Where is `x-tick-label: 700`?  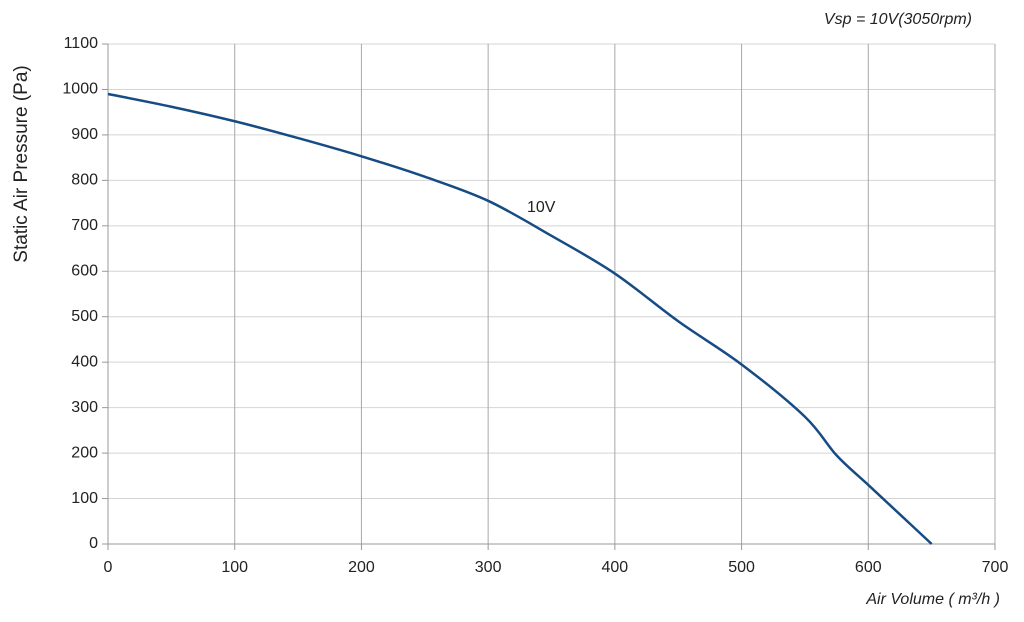
x-tick-label: 700 is located at coordinates (995, 567).